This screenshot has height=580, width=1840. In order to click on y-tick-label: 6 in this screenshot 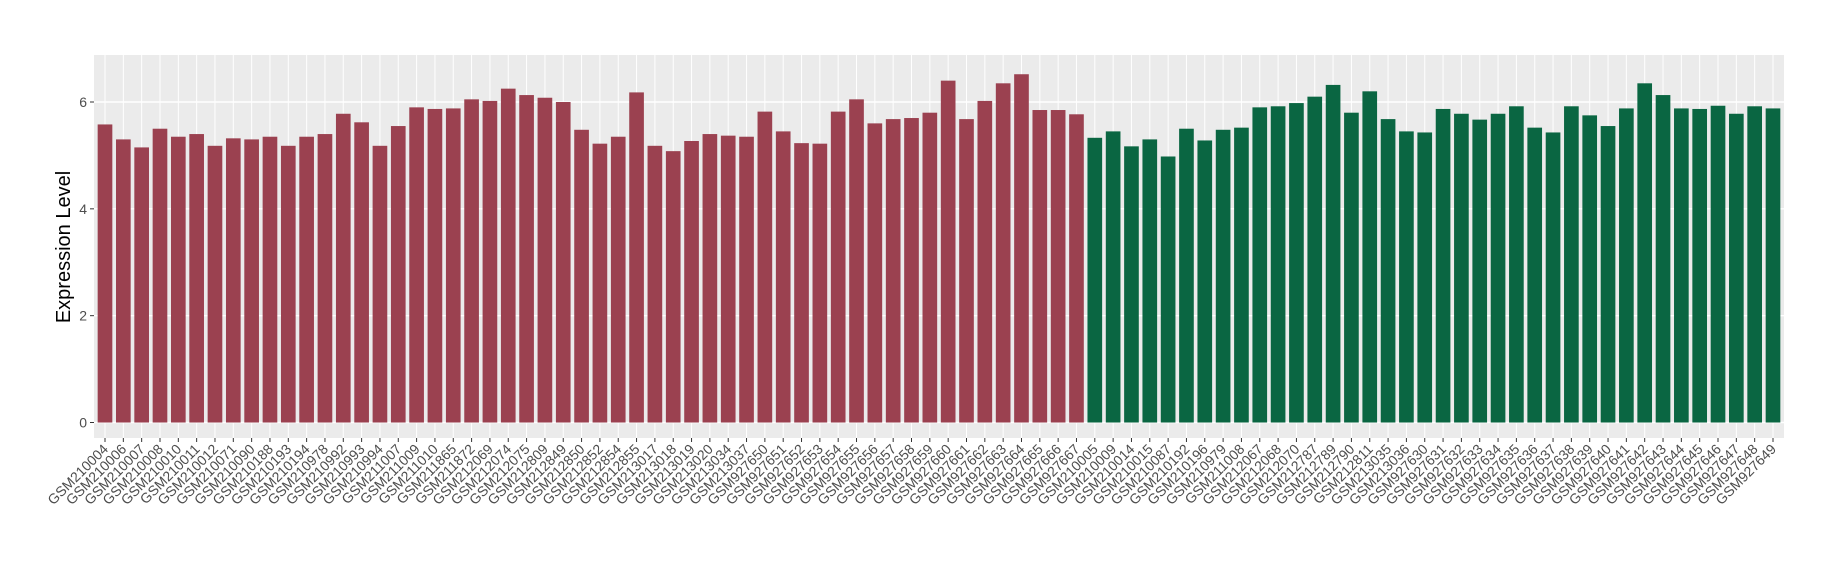, I will do `click(83, 102)`.